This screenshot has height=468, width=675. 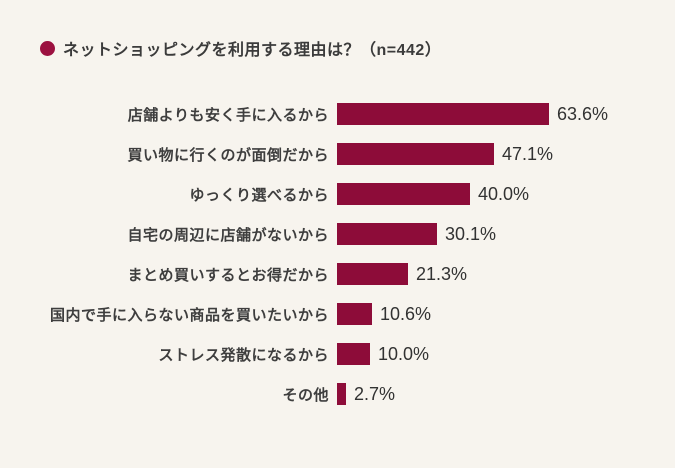 I want to click on bar-row: 国内で手に入らない商品を買いたいから 10.6%, so click(x=337, y=314).